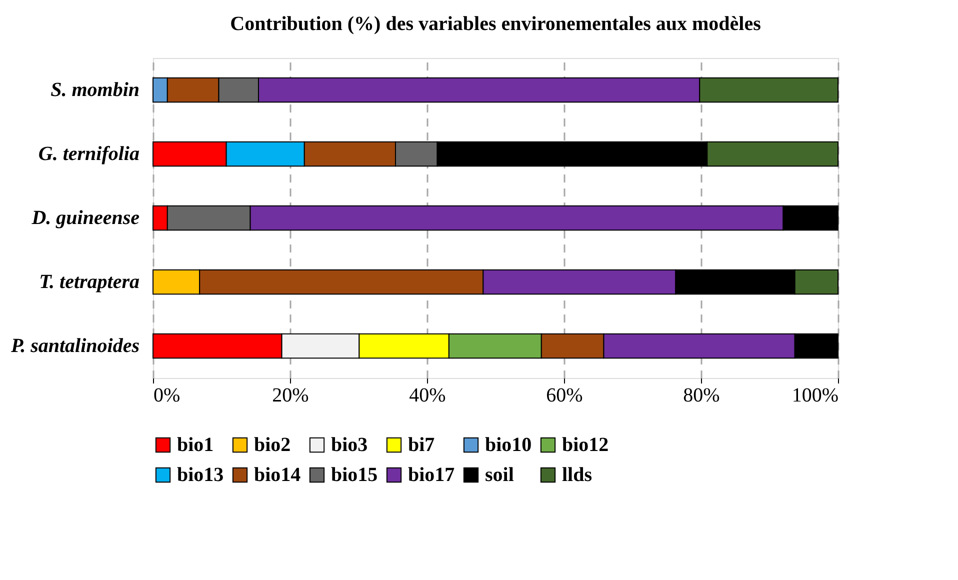  Describe the element at coordinates (499, 475) in the screenshot. I see `legend-label: soil` at that location.